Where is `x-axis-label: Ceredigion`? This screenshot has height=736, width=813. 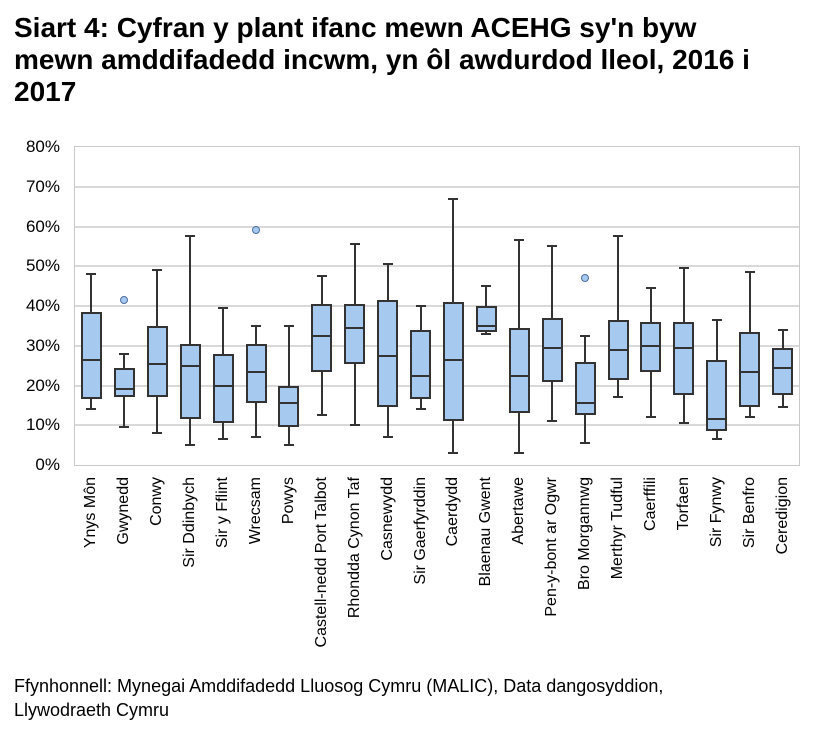 x-axis-label: Ceredigion is located at coordinates (782, 516).